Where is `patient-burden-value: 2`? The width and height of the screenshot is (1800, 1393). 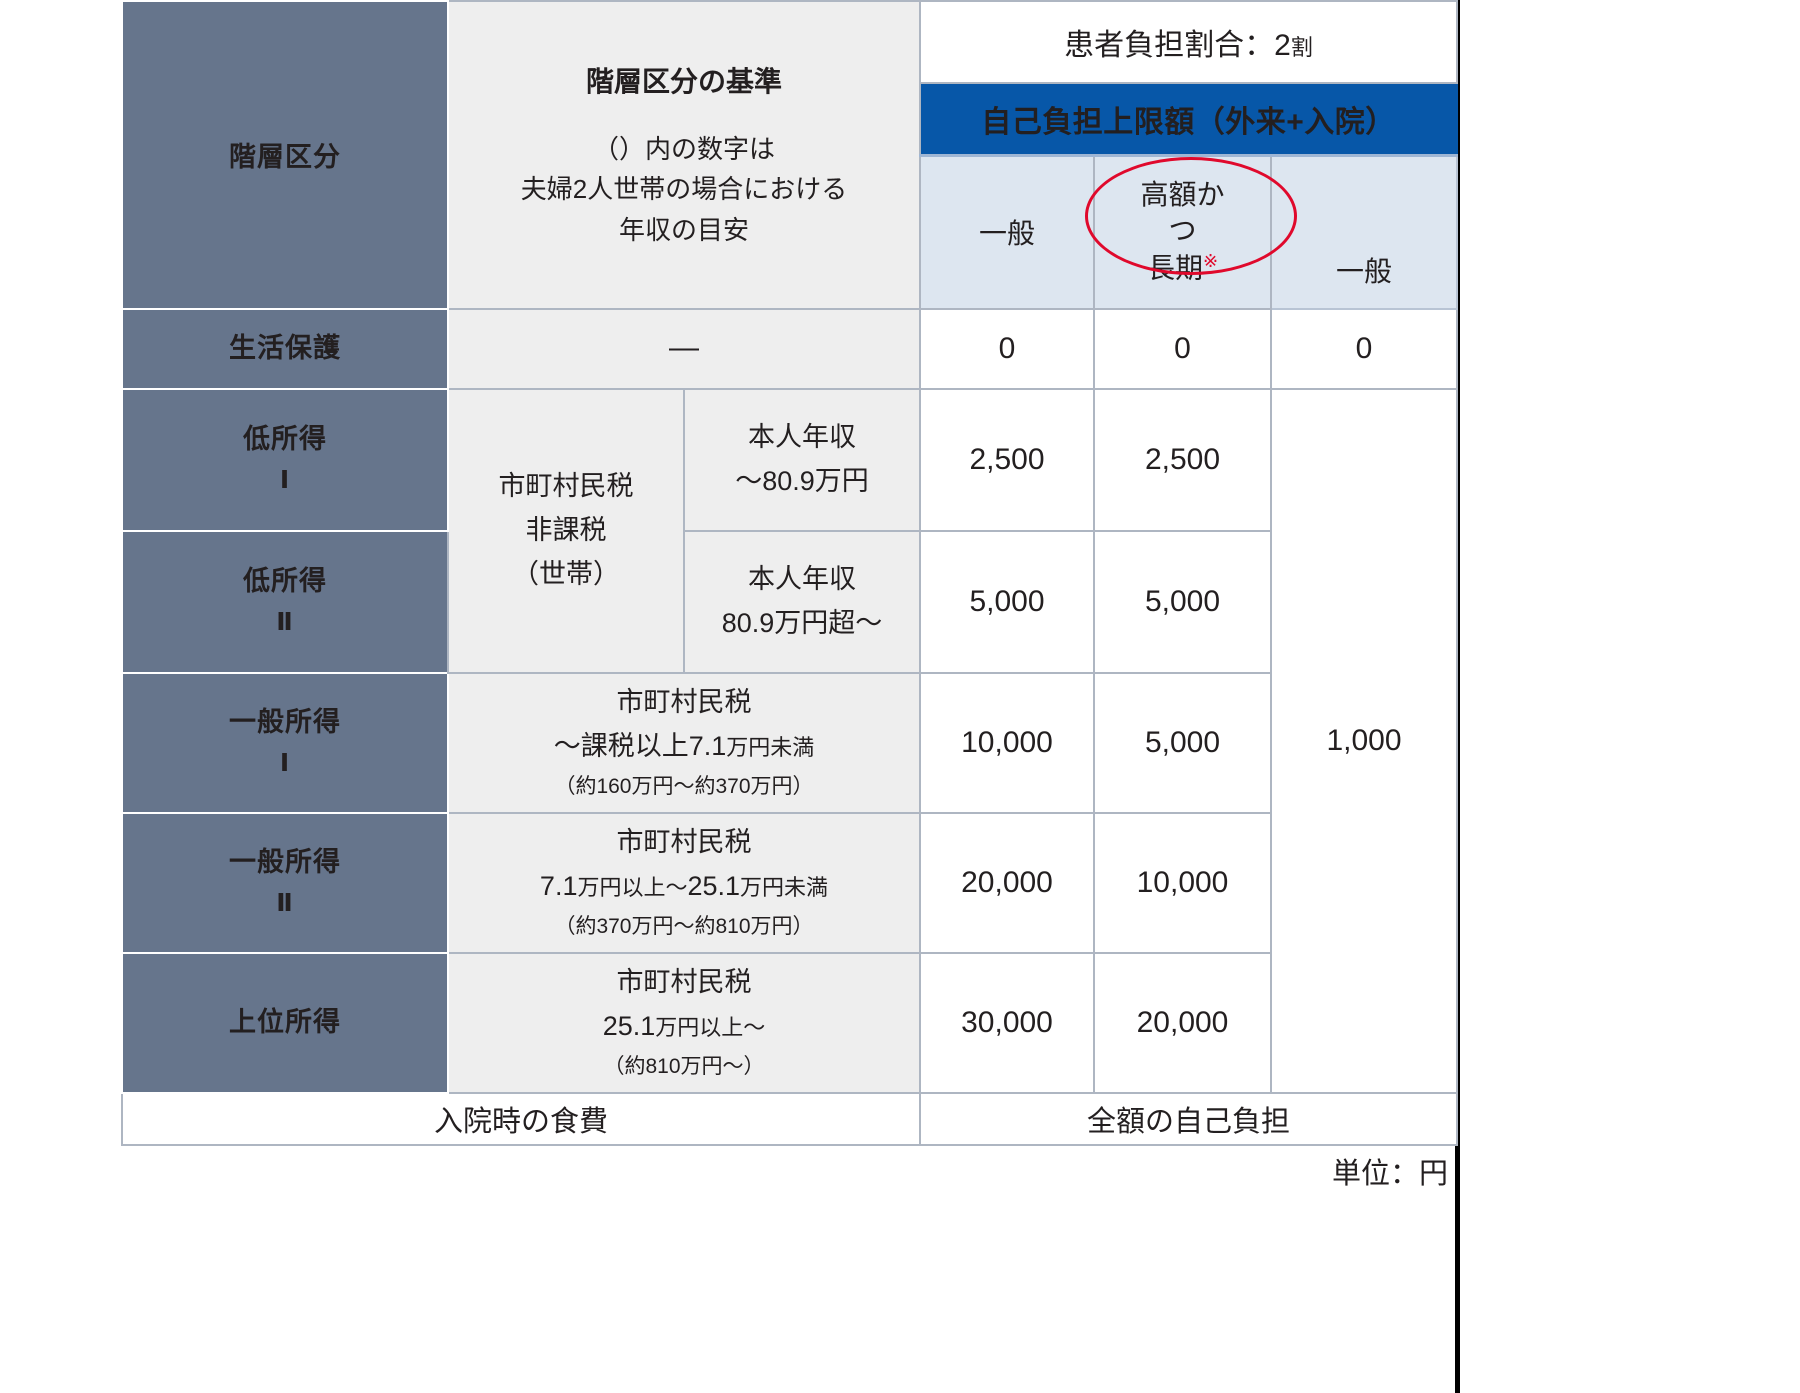 patient-burden-value: 2 is located at coordinates (1282, 45).